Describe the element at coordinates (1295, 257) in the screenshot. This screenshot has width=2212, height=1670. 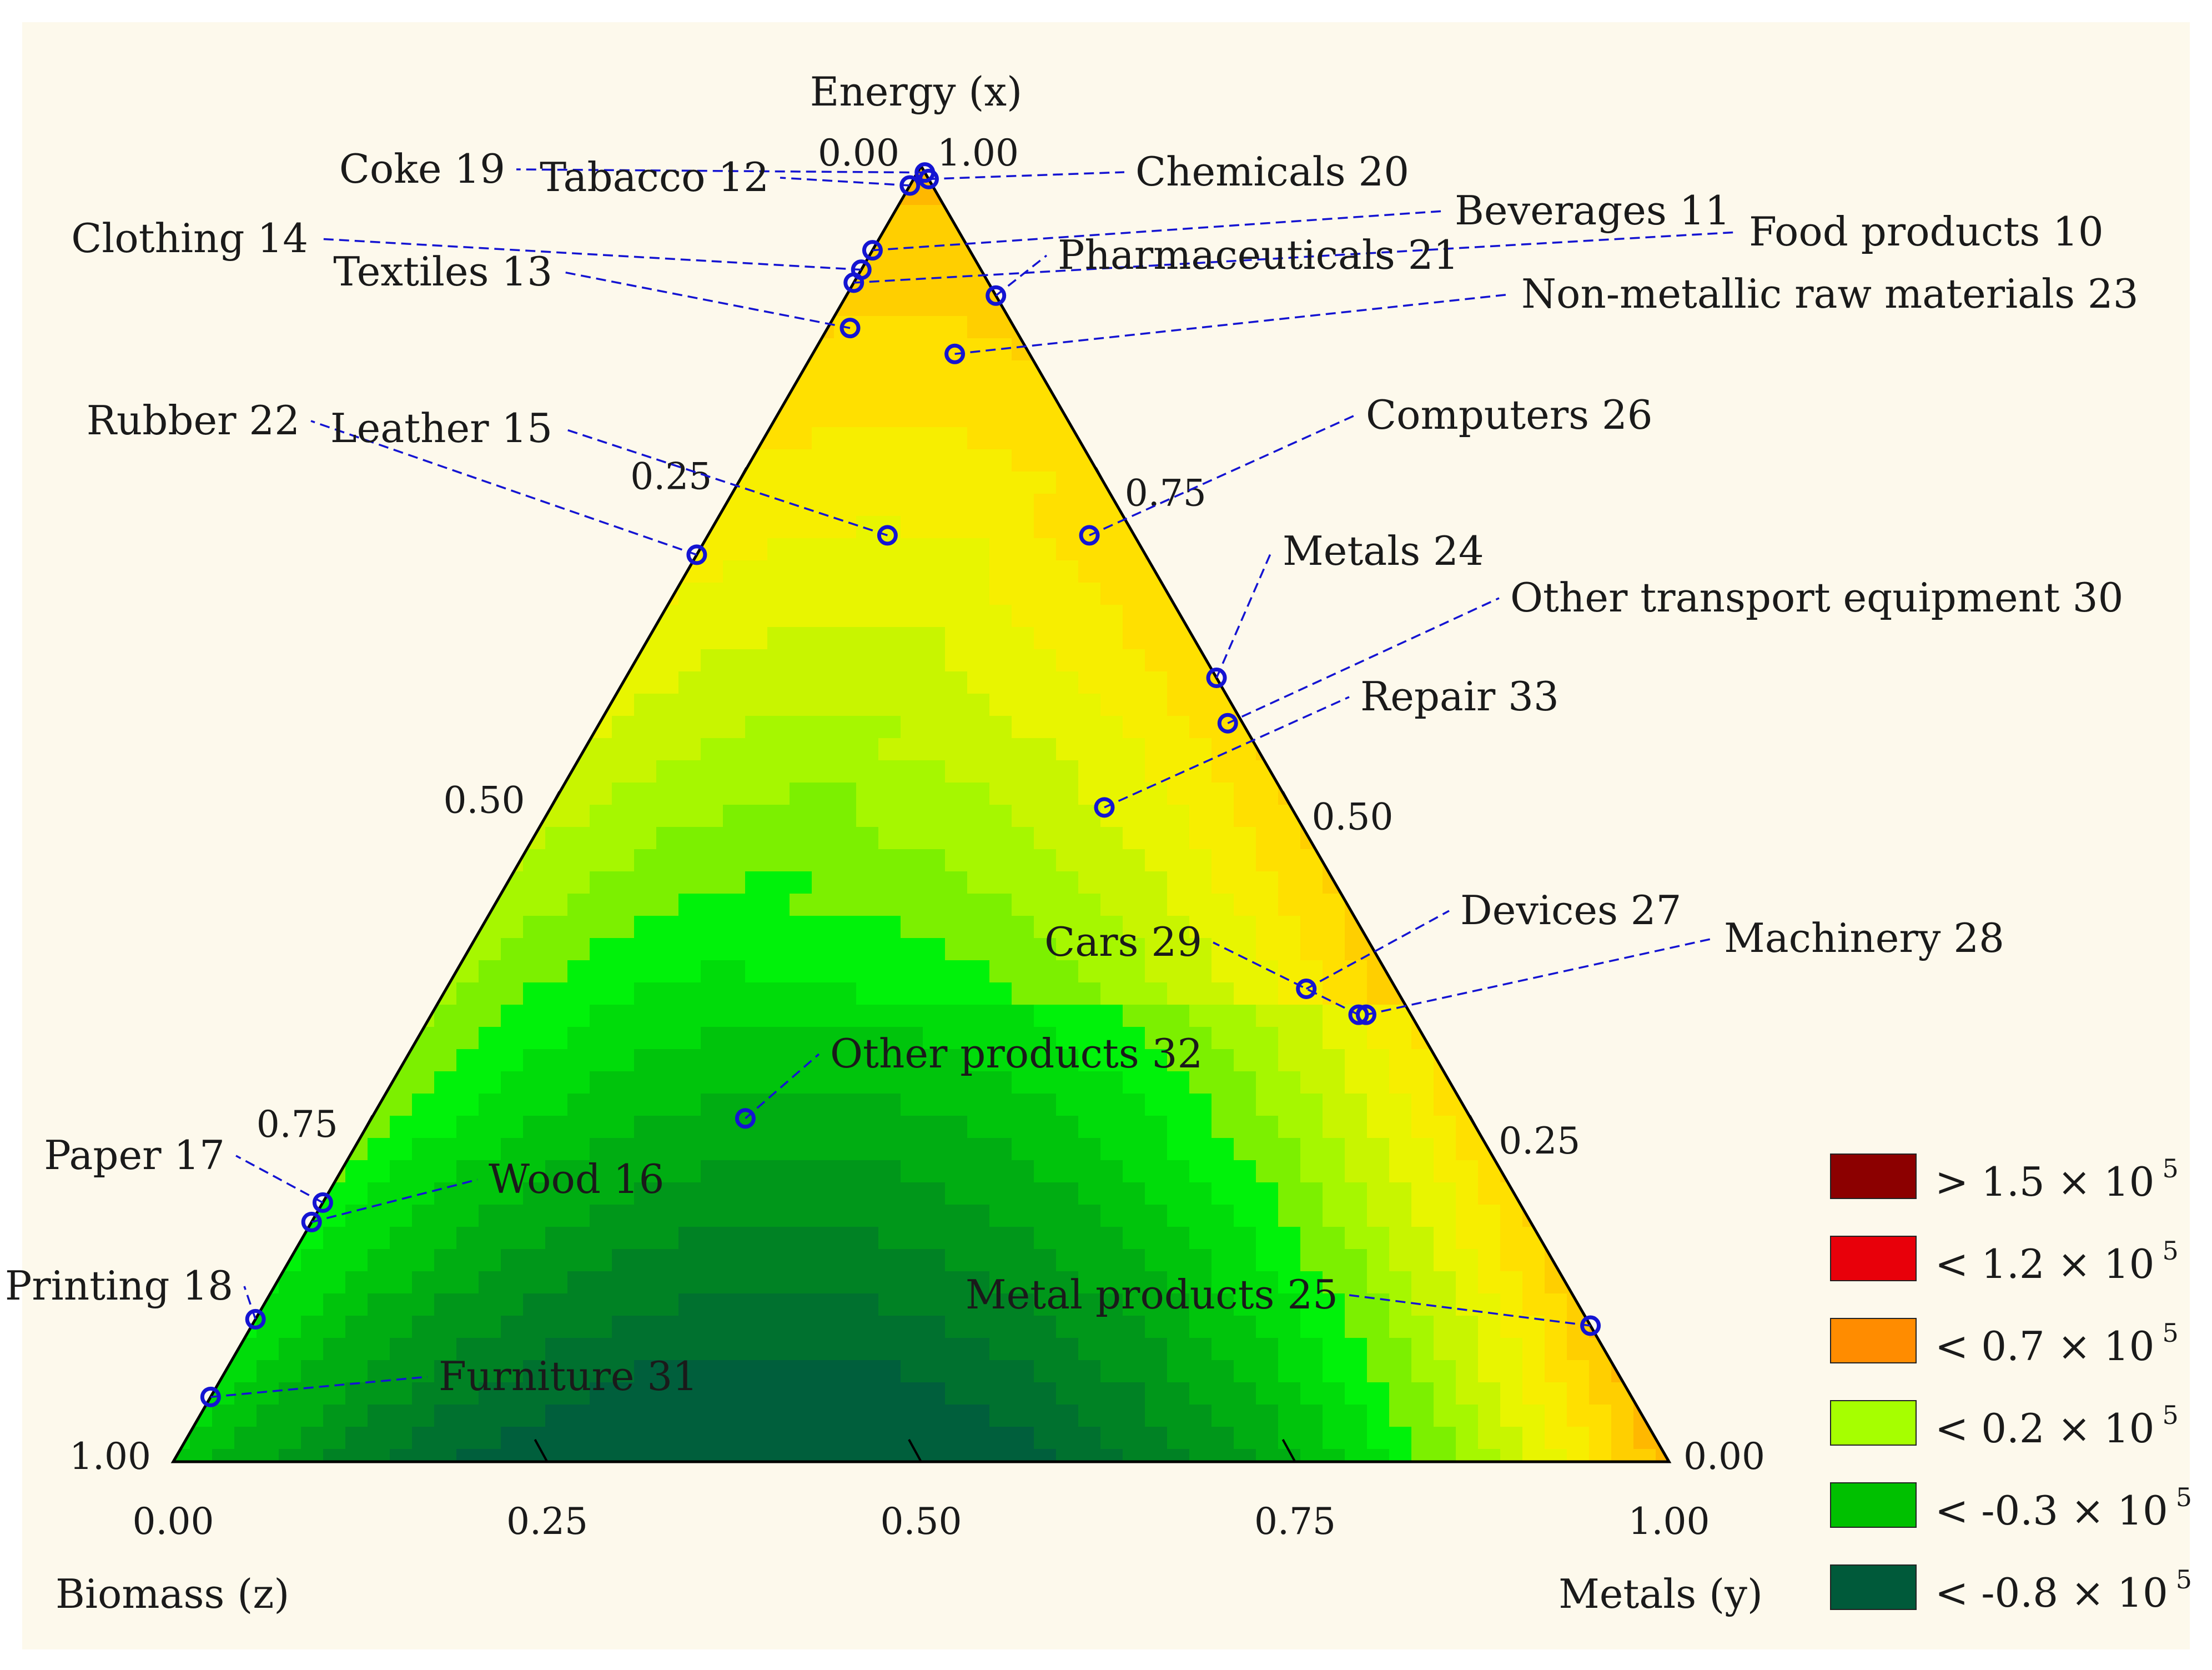
I see `leader-line` at that location.